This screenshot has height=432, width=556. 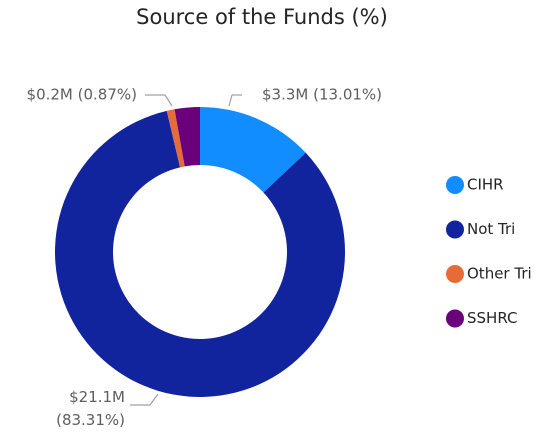 I want to click on data-label: $0.2M (0.87%), so click(x=82, y=95).